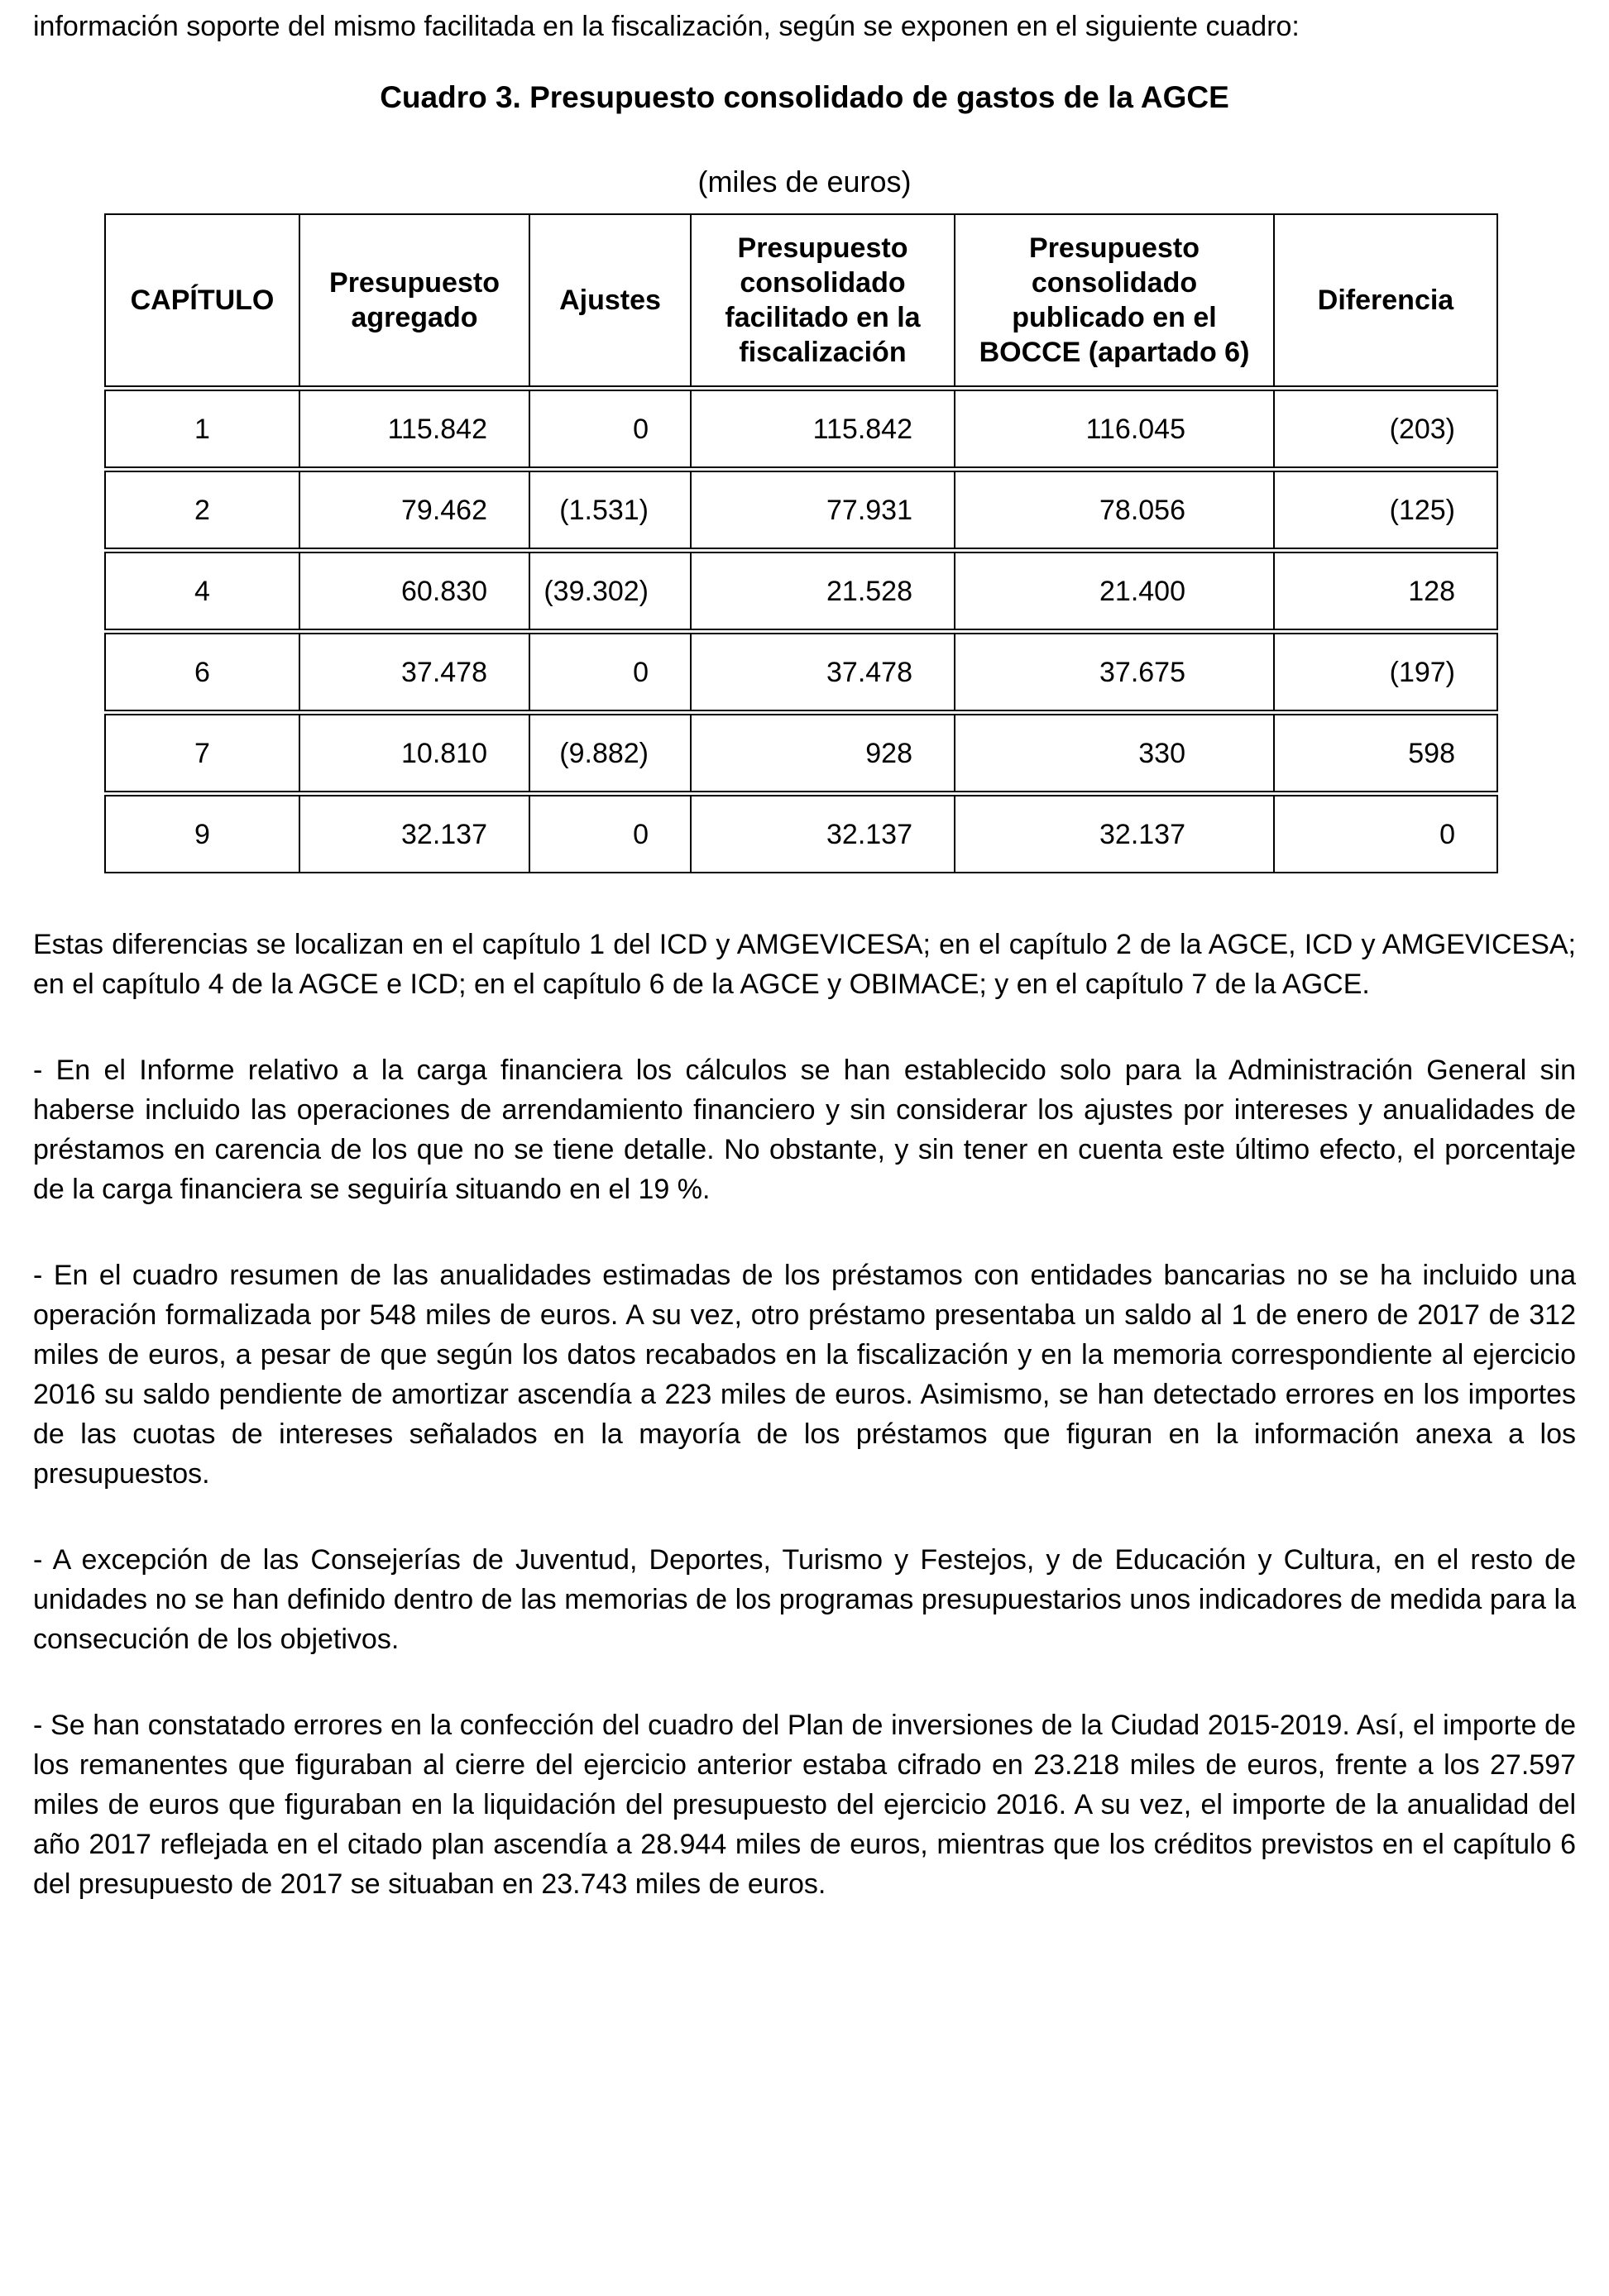 Image resolution: width=1609 pixels, height=2296 pixels. What do you see at coordinates (610, 300) in the screenshot?
I see `table-header-cell: Ajustes` at bounding box center [610, 300].